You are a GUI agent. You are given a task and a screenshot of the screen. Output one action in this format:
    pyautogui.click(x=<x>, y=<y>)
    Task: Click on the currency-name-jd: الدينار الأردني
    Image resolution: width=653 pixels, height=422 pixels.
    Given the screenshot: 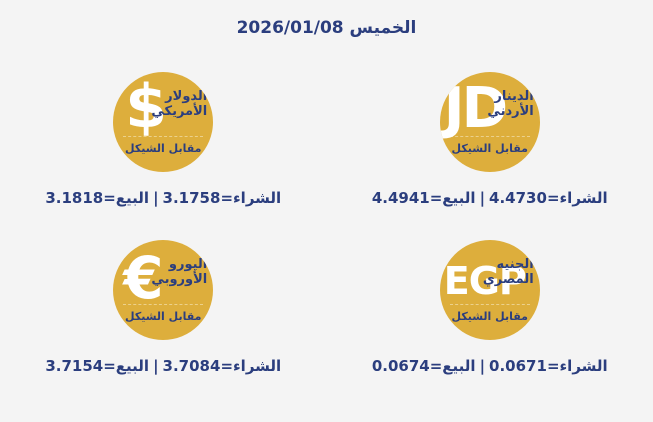 What is the action you would take?
    pyautogui.click(x=510, y=104)
    